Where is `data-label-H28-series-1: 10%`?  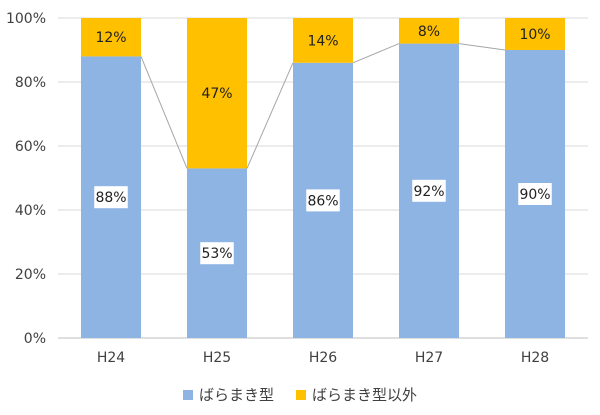
data-label-H28-series-1: 10% is located at coordinates (534, 35).